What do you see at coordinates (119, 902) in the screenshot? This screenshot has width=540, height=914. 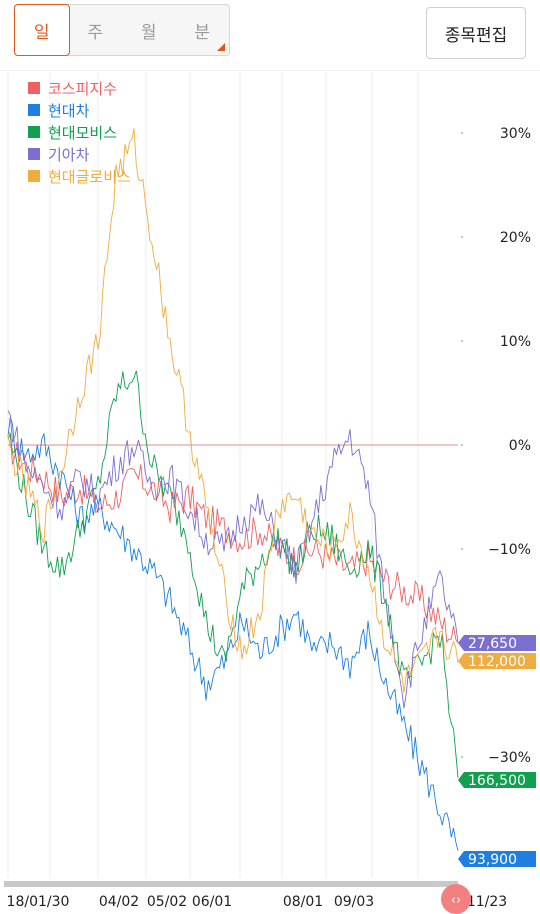 I see `x-tick-label: 04/02` at bounding box center [119, 902].